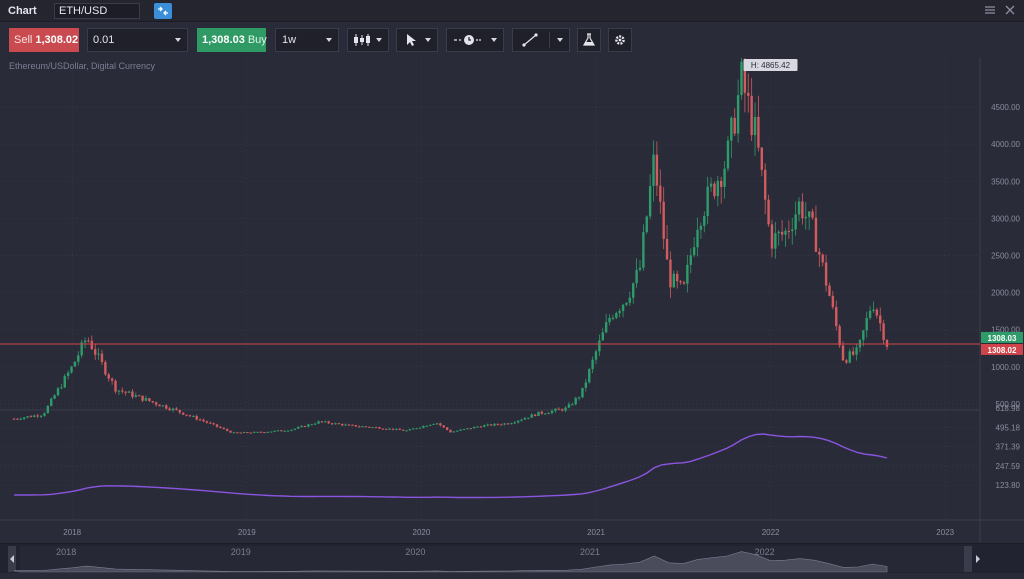  What do you see at coordinates (945, 532) in the screenshot?
I see `year-label: 2023` at bounding box center [945, 532].